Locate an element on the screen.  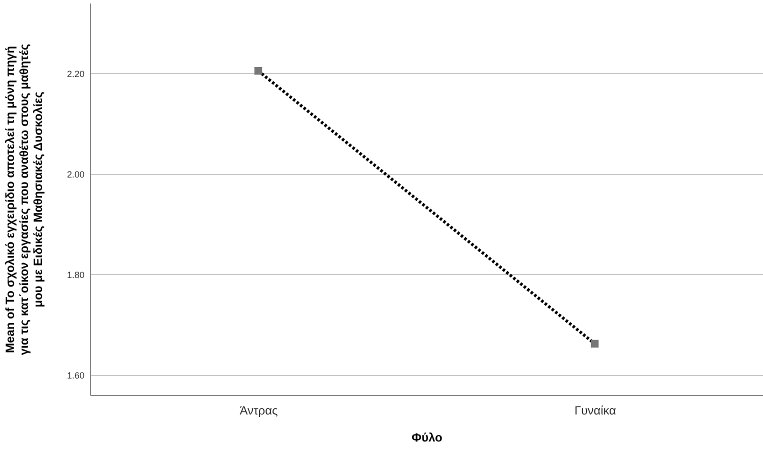
y-tick-label: 2.00 is located at coordinates (75, 174).